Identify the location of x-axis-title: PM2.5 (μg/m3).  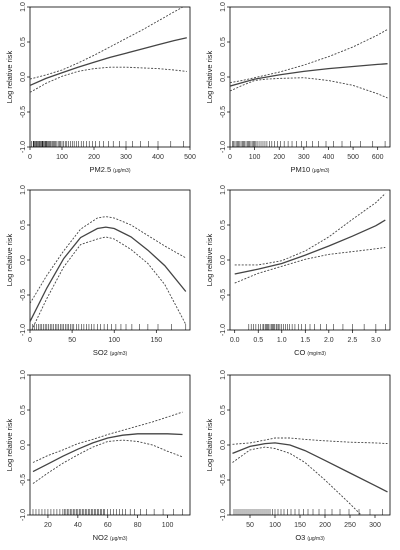
(109, 169).